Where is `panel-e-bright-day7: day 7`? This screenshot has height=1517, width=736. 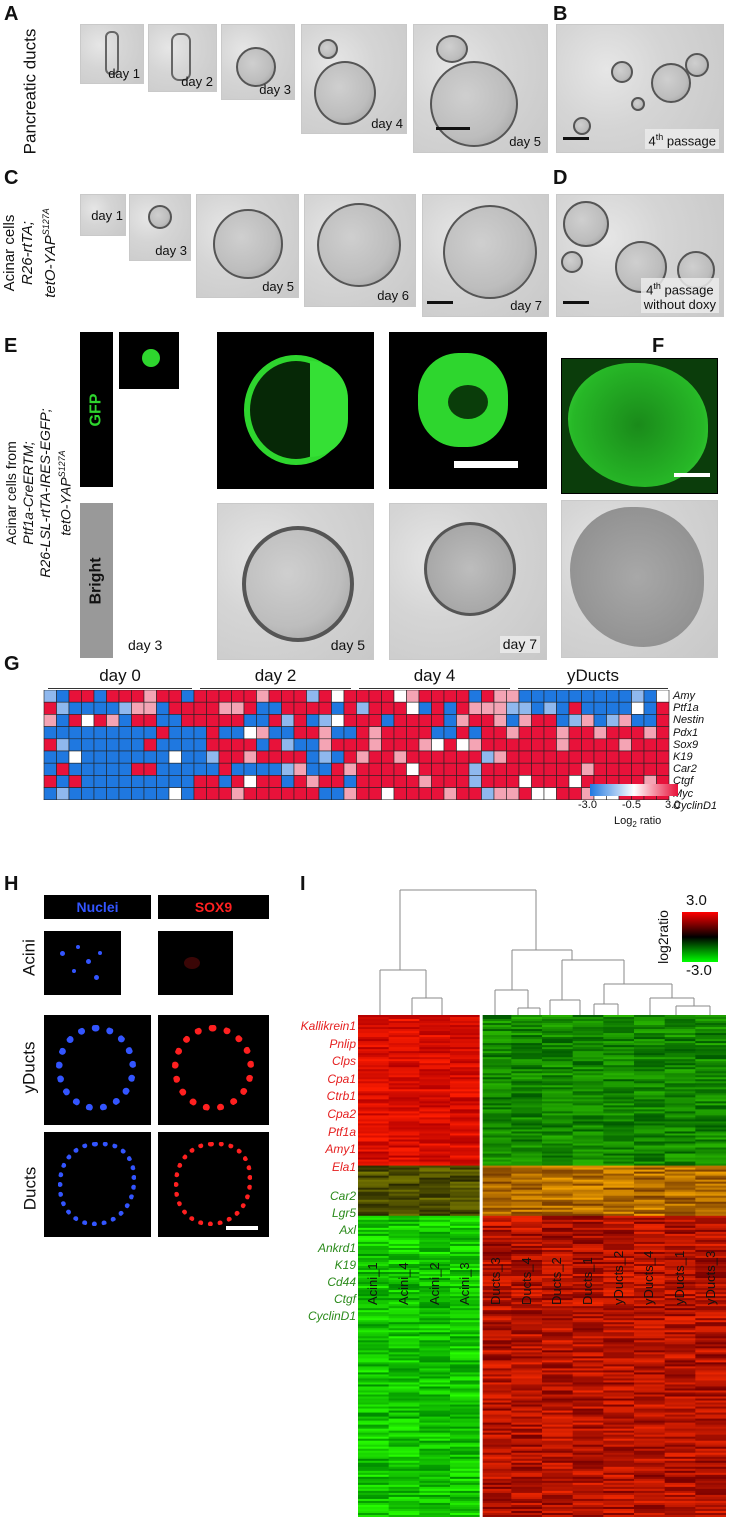
panel-e-bright-day7: day 7 is located at coordinates (468, 581).